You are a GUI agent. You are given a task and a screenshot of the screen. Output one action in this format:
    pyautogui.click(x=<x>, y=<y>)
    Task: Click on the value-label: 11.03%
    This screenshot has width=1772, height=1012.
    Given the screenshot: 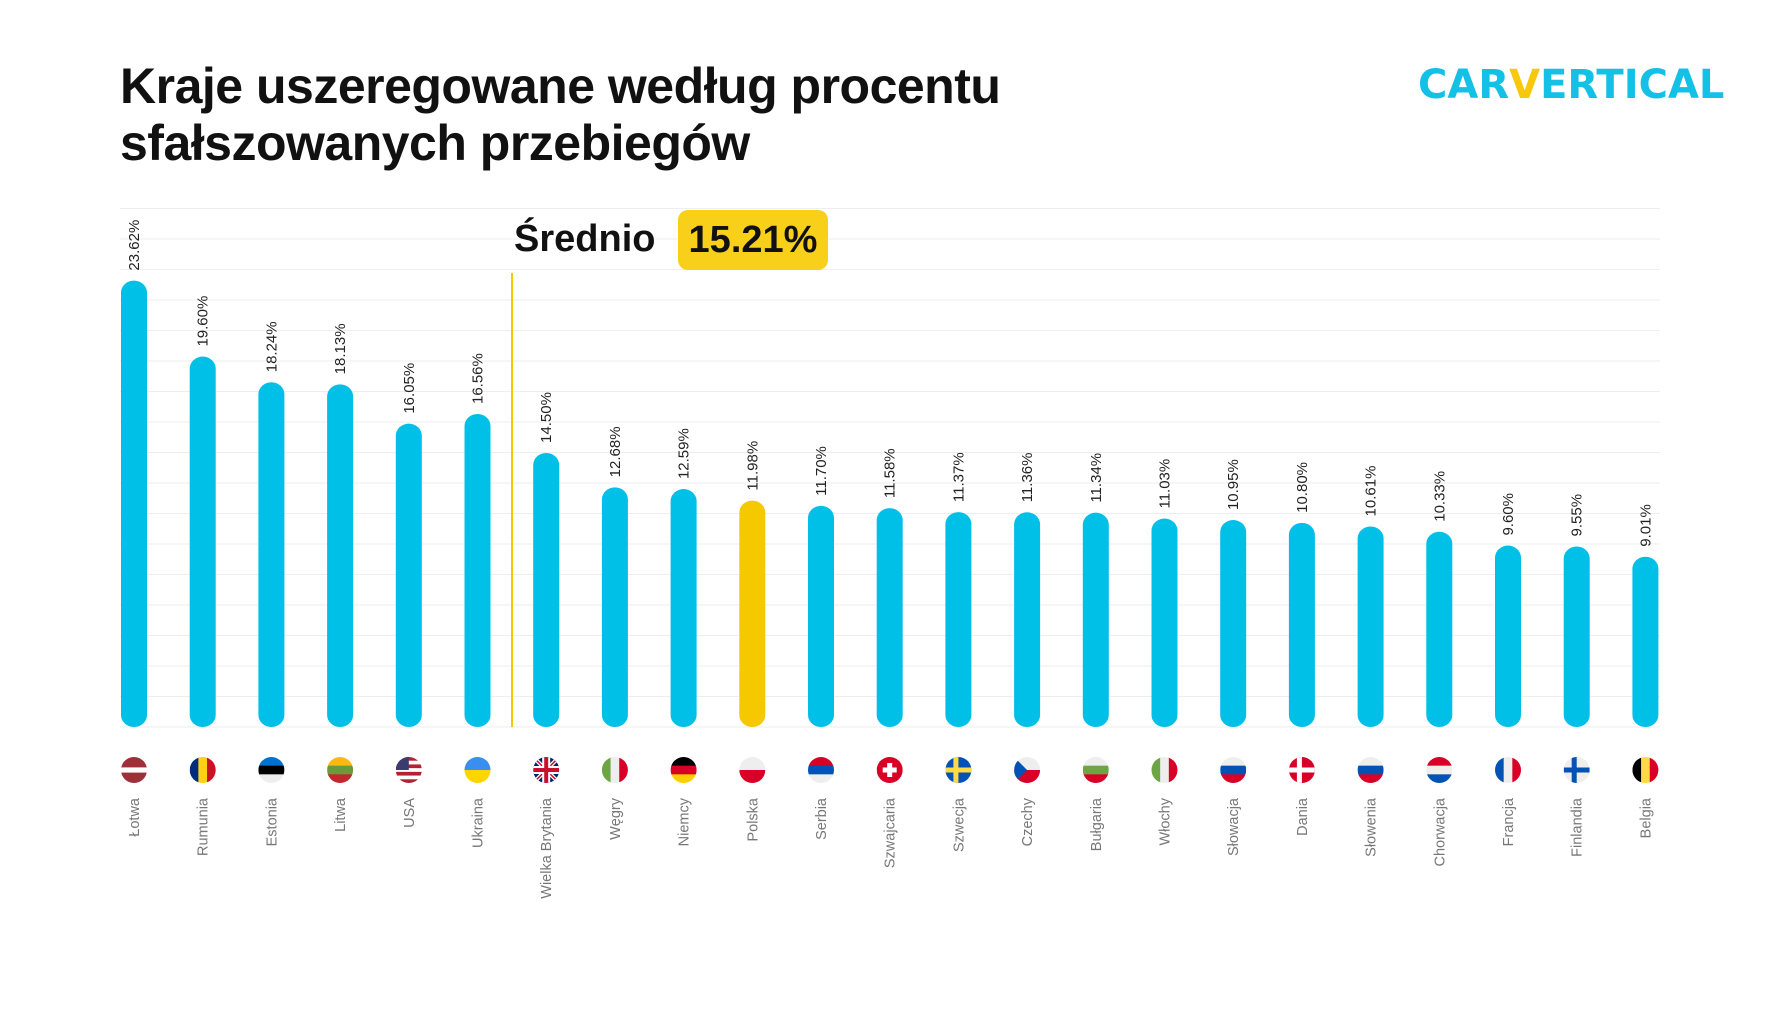 What is the action you would take?
    pyautogui.click(x=1165, y=484)
    